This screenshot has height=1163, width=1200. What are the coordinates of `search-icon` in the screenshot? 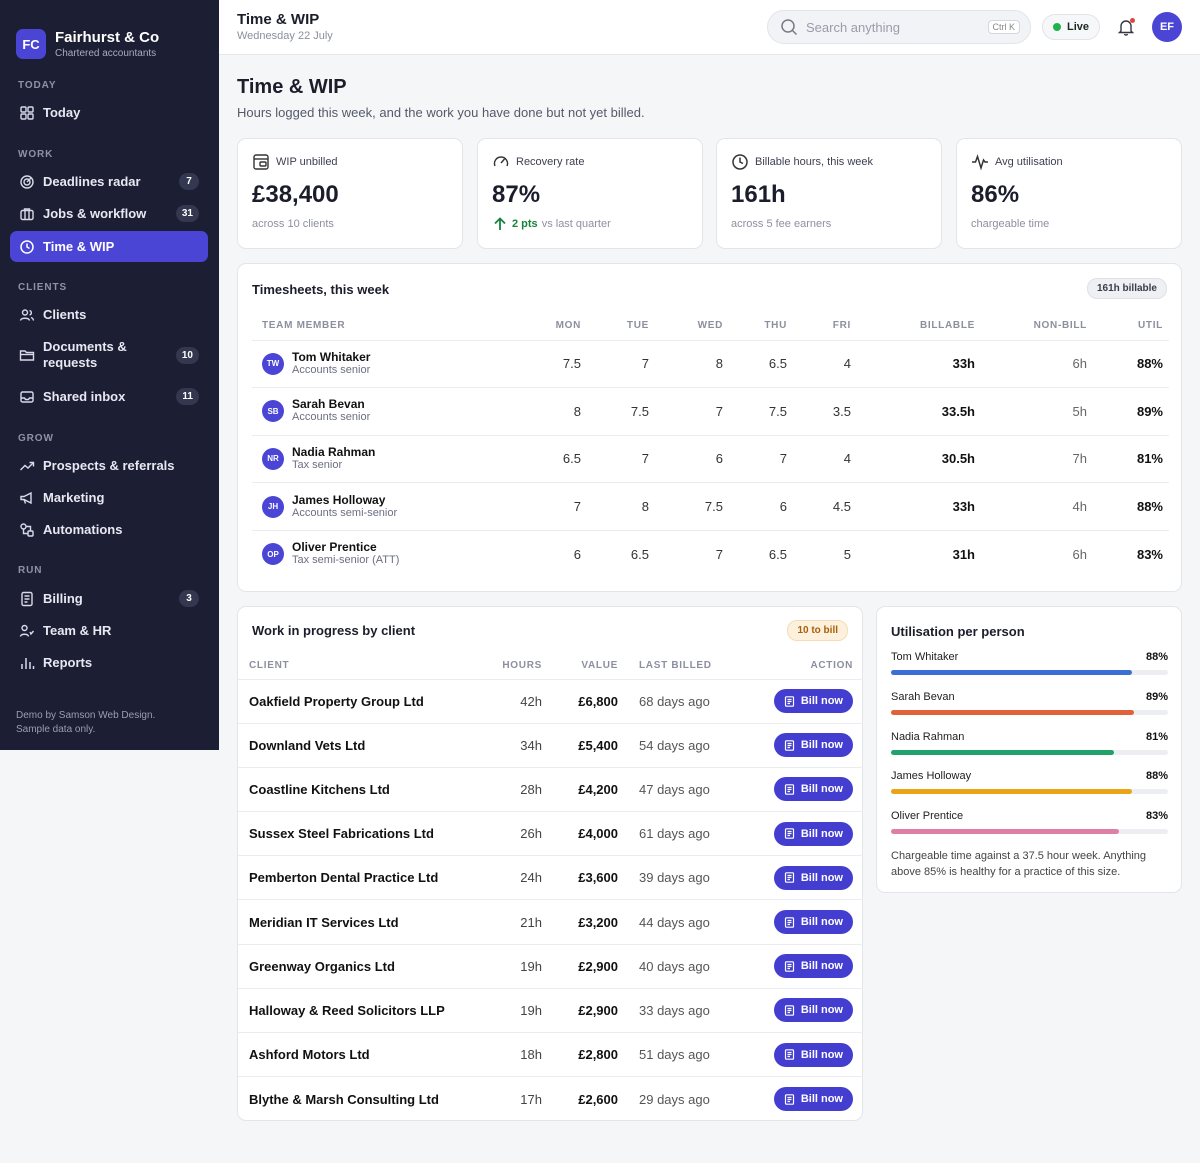 It's located at (789, 27).